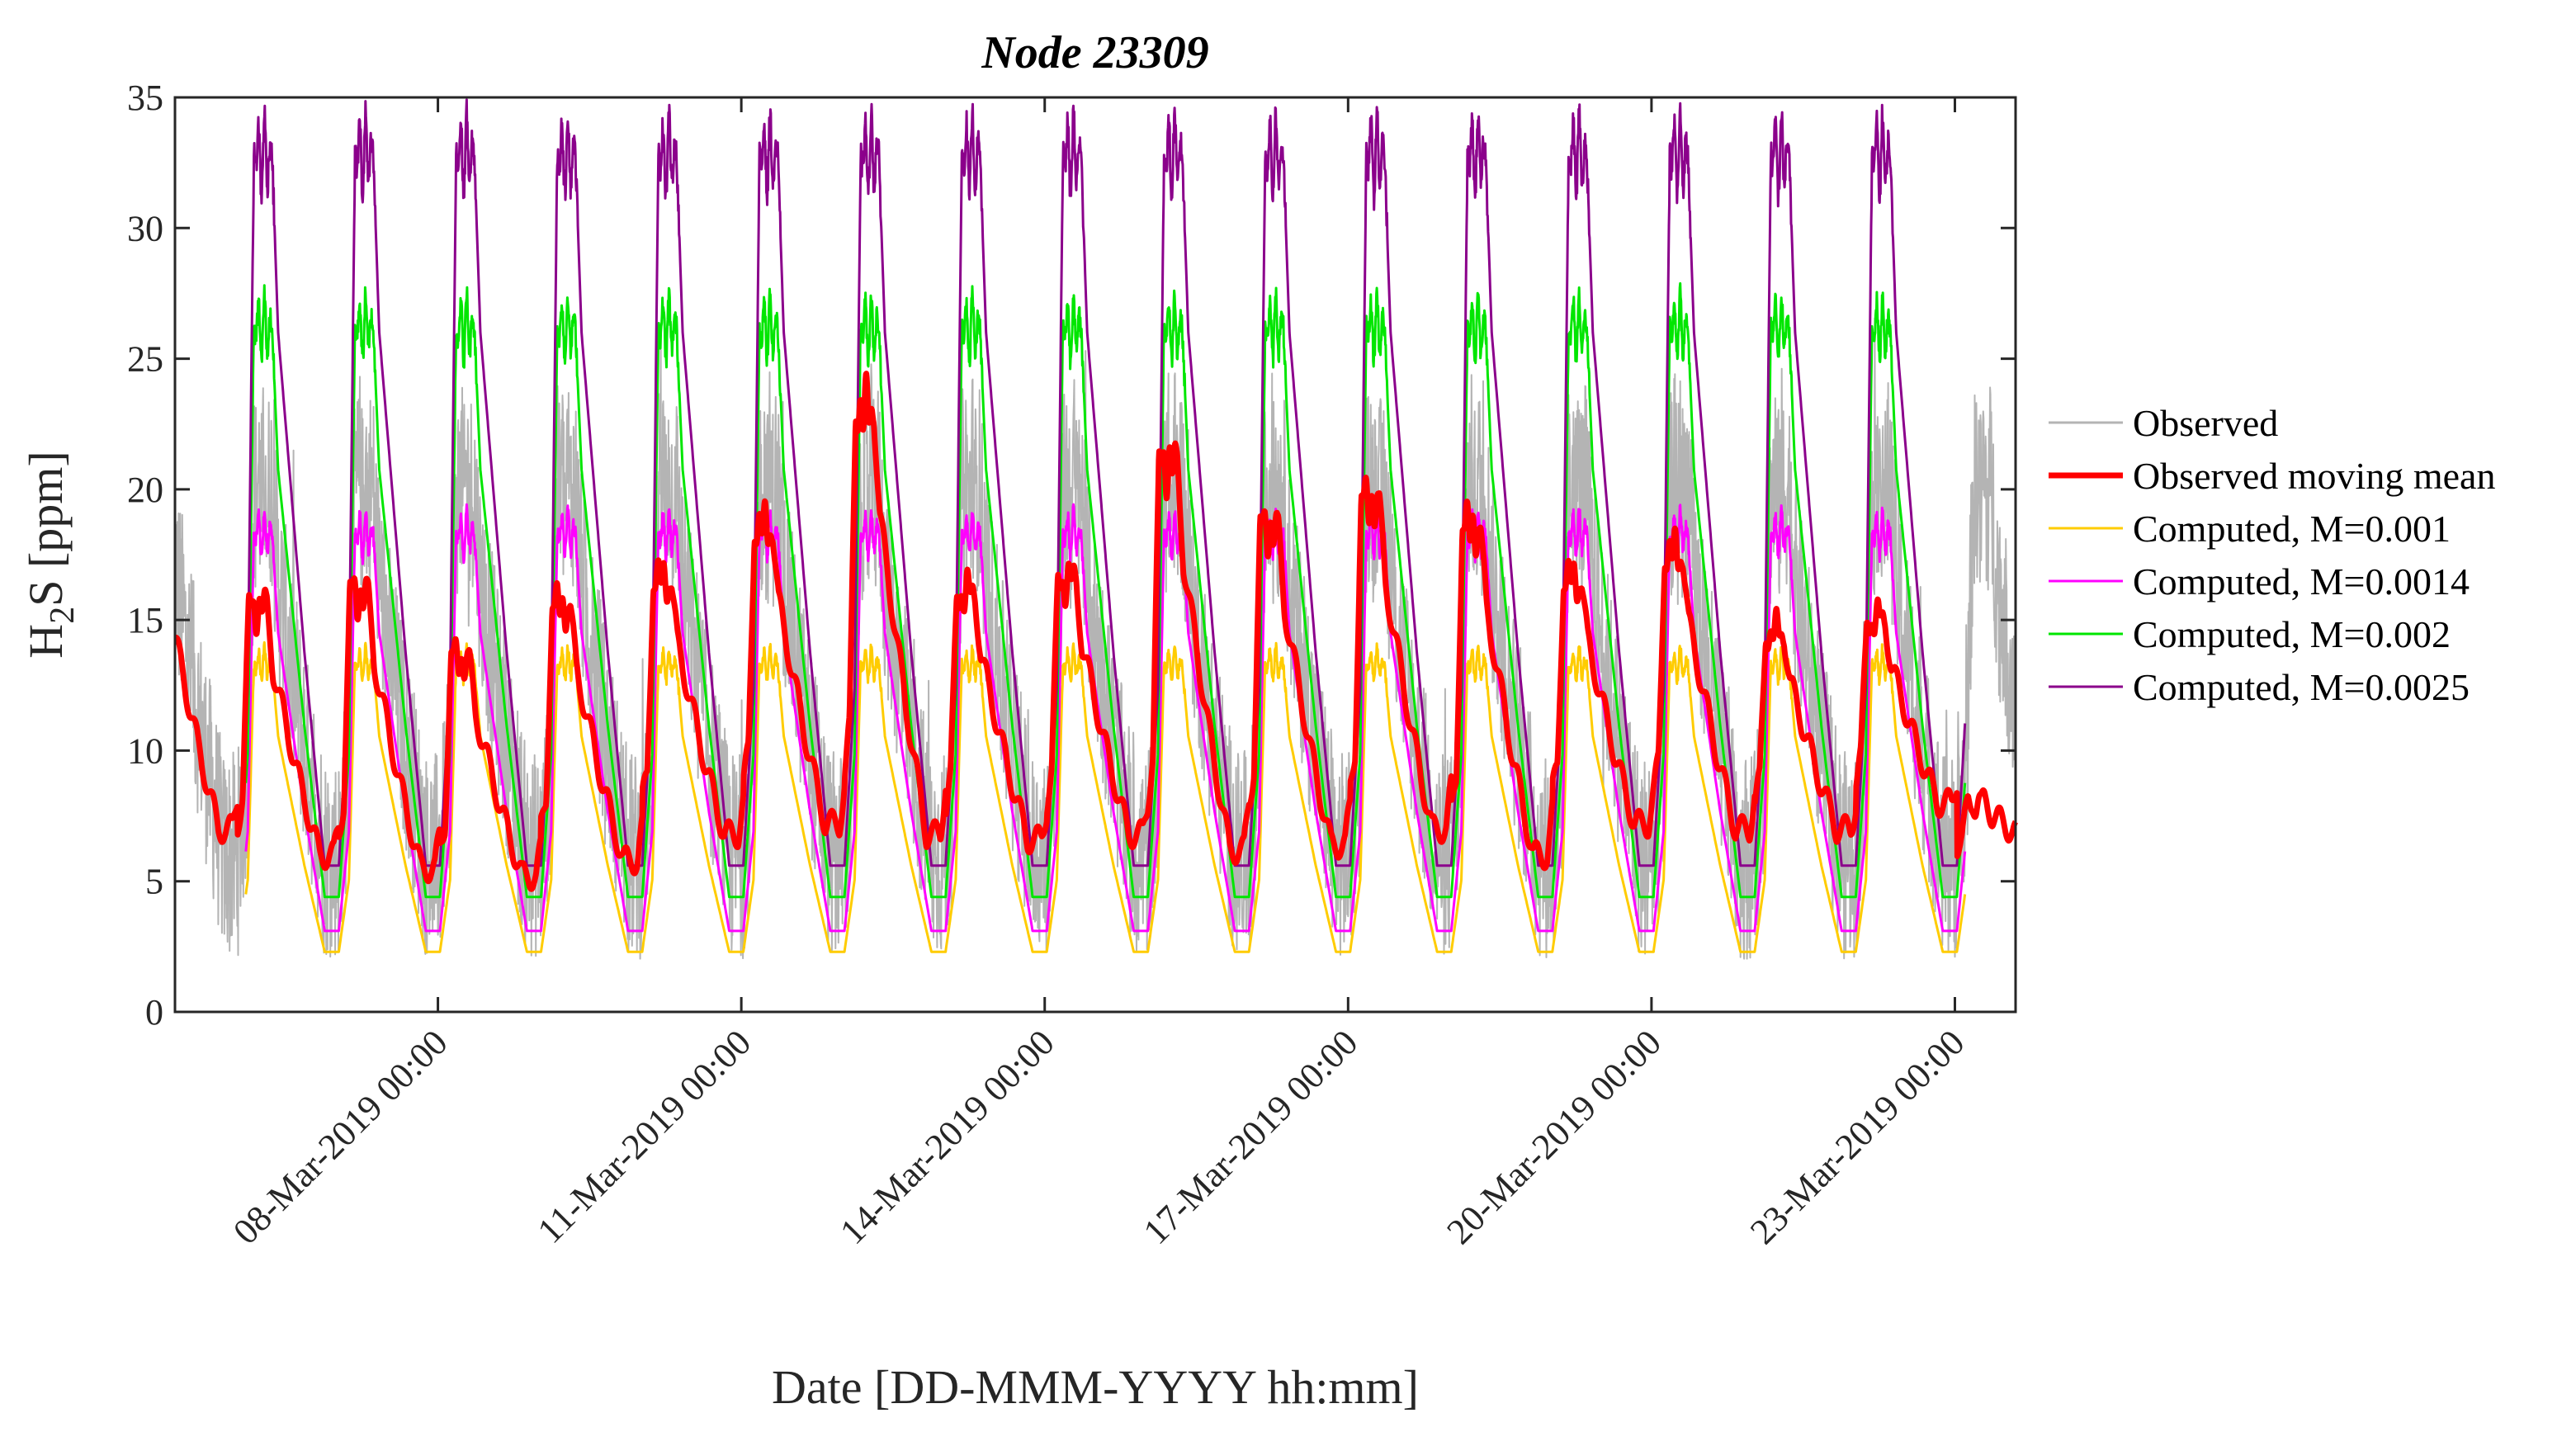  What do you see at coordinates (1554, 1137) in the screenshot?
I see `x-tick-label: 20-Mar-2019 00:00` at bounding box center [1554, 1137].